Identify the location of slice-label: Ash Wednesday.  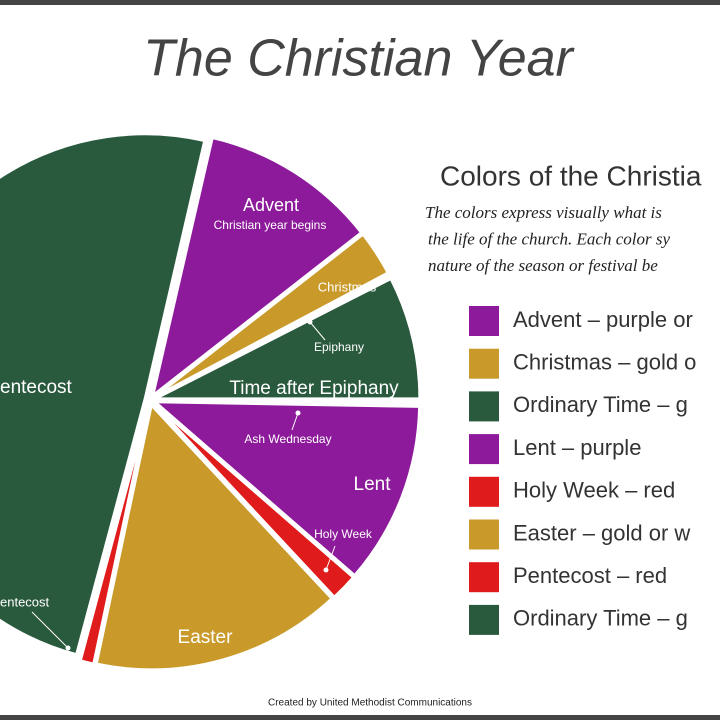
(287, 439).